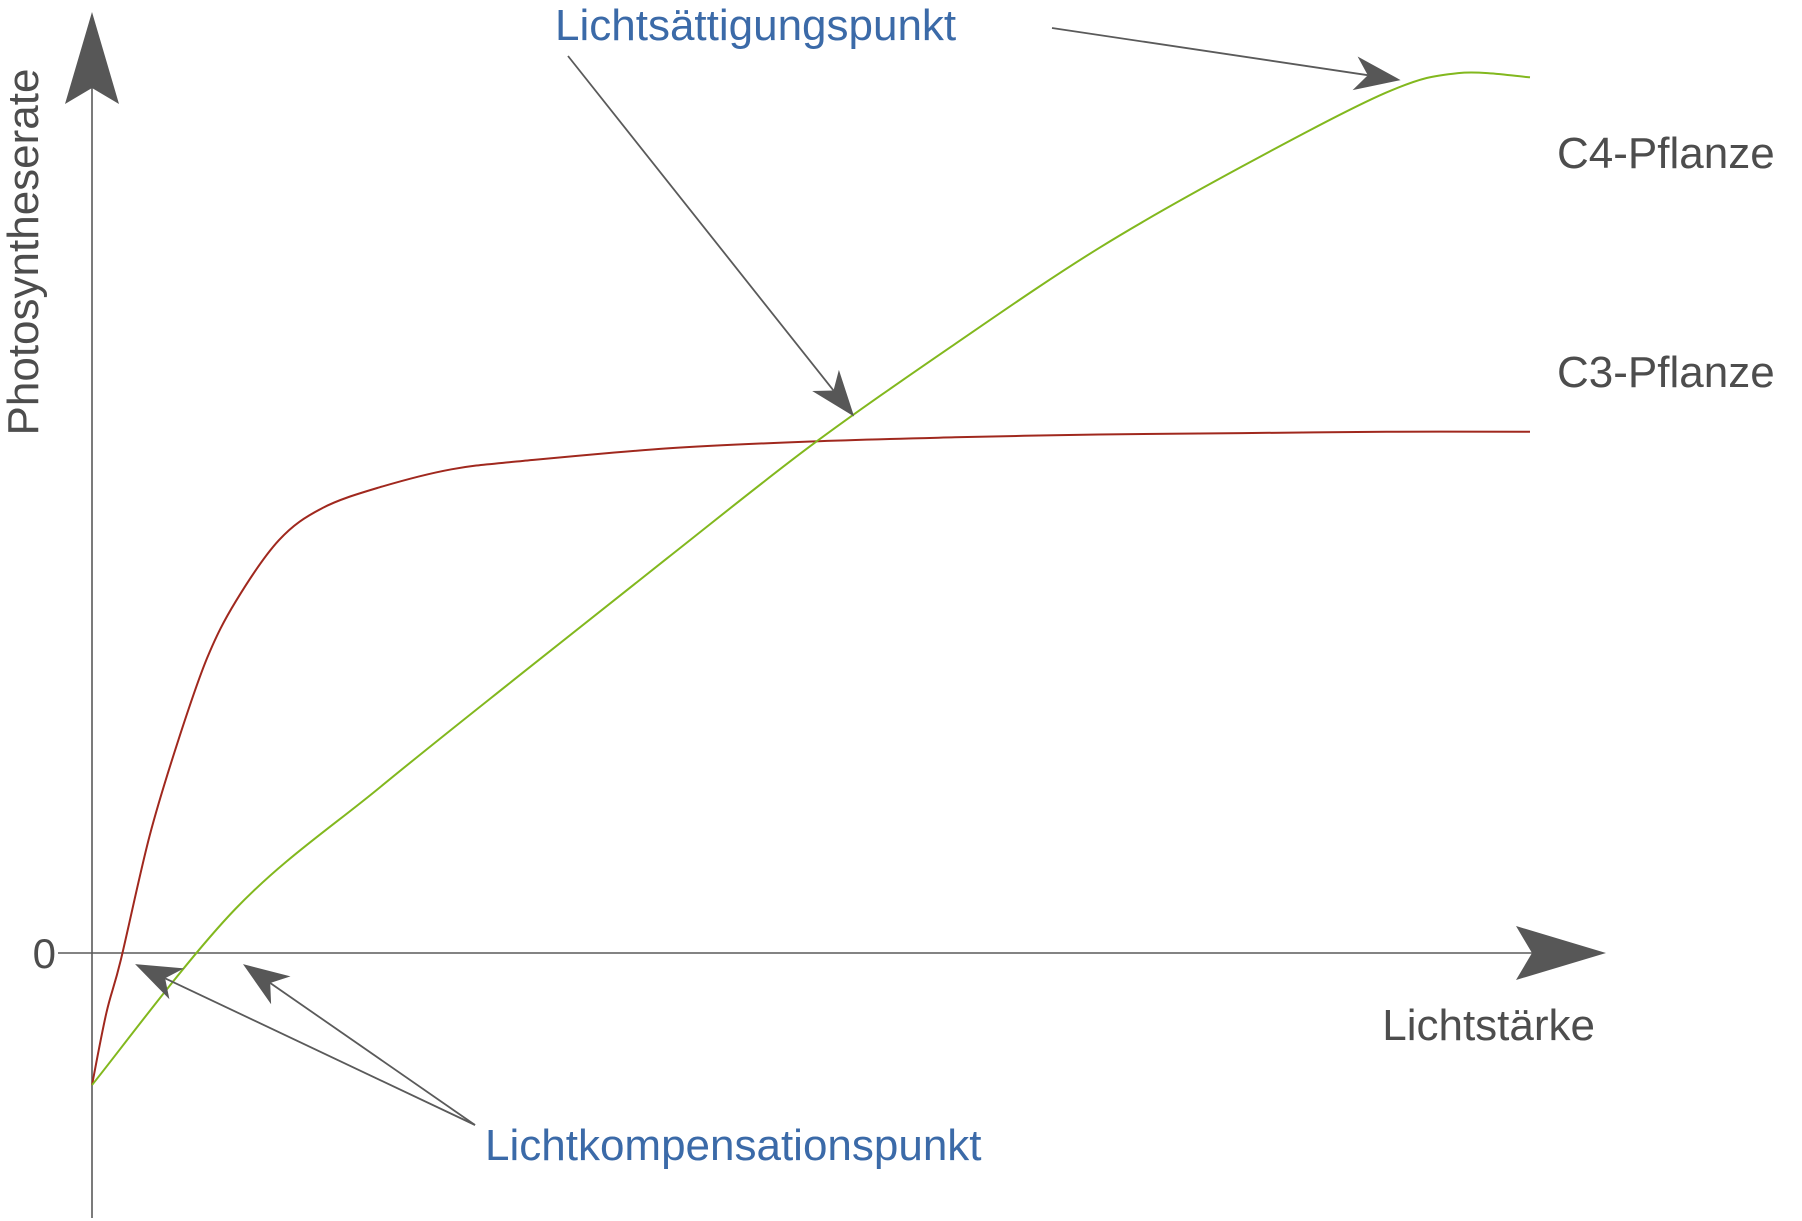 The width and height of the screenshot is (1802, 1221). What do you see at coordinates (1666, 153) in the screenshot?
I see `series-label-c4: C4-Pflanze` at bounding box center [1666, 153].